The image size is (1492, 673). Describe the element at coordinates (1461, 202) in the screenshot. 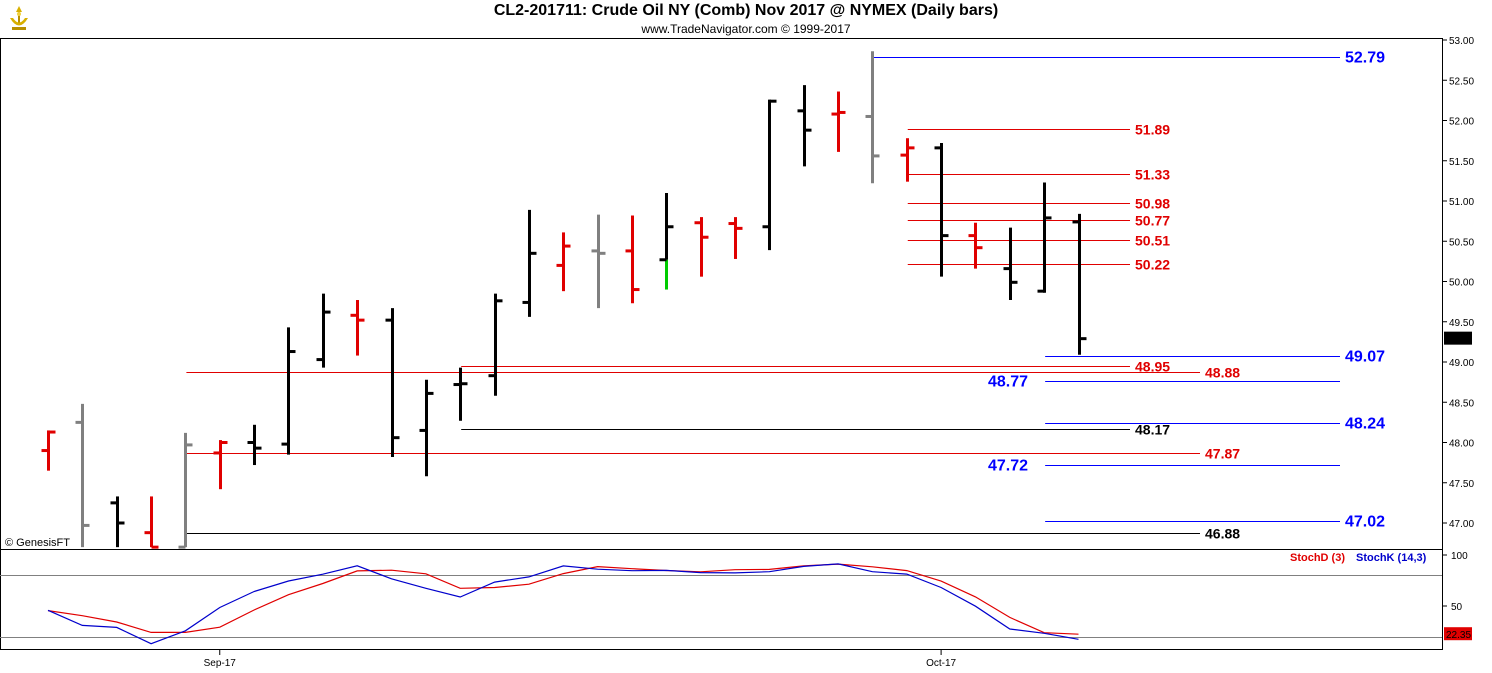

I see `price-tick-label: 51.00` at that location.